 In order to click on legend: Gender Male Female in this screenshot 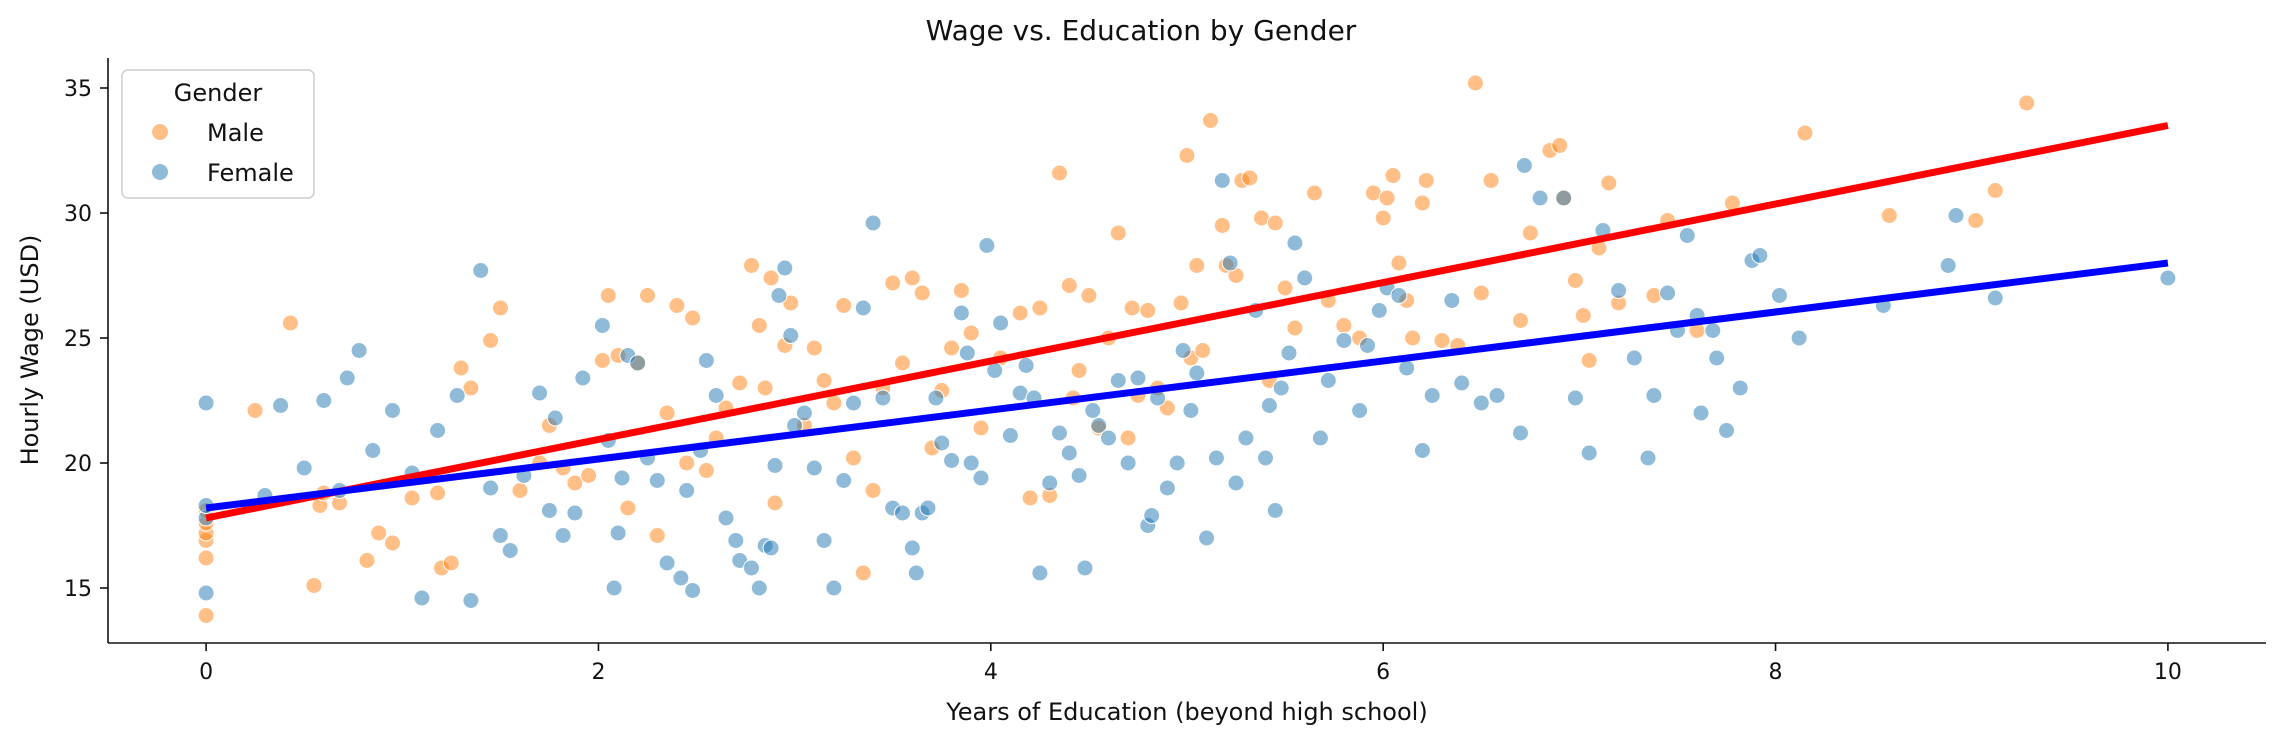, I will do `click(218, 134)`.